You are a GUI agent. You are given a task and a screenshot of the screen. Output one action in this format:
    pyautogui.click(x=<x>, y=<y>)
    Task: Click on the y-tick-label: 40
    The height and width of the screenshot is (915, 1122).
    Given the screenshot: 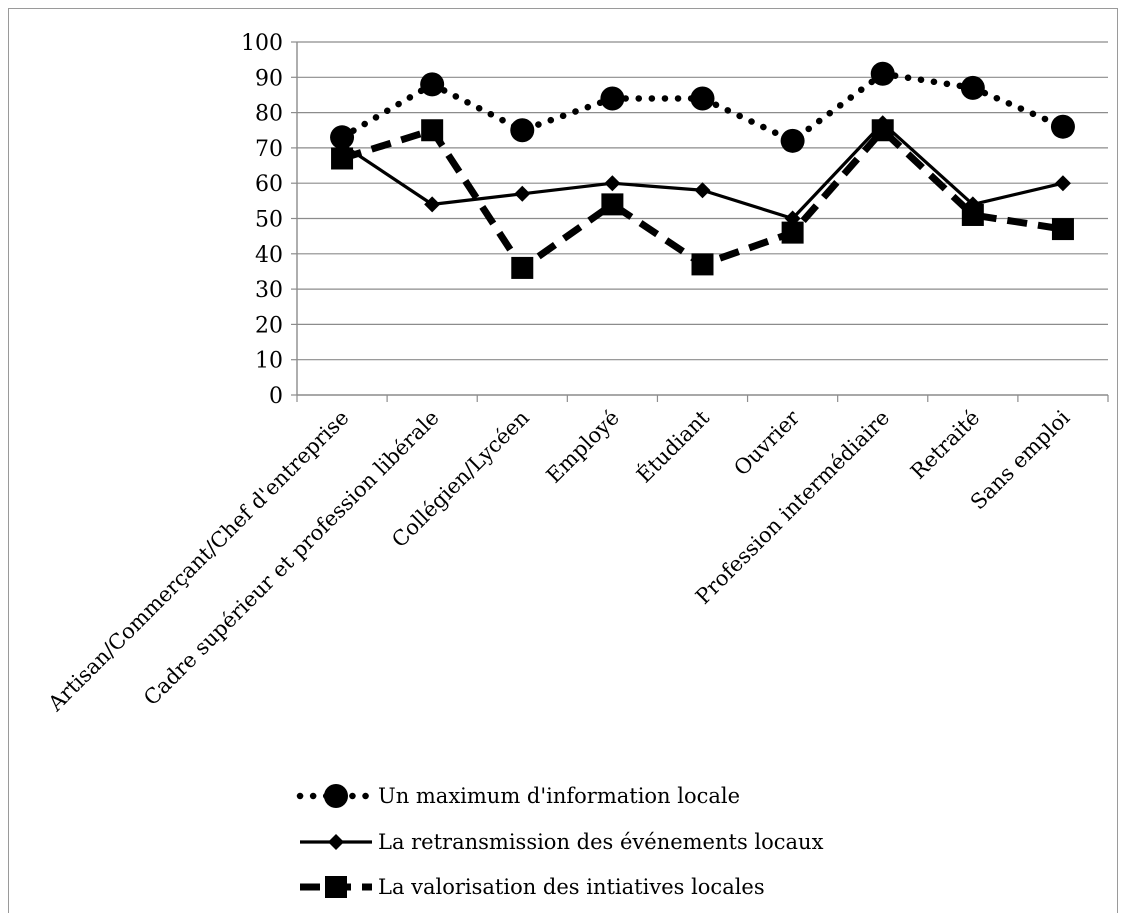 What is the action you would take?
    pyautogui.click(x=269, y=255)
    